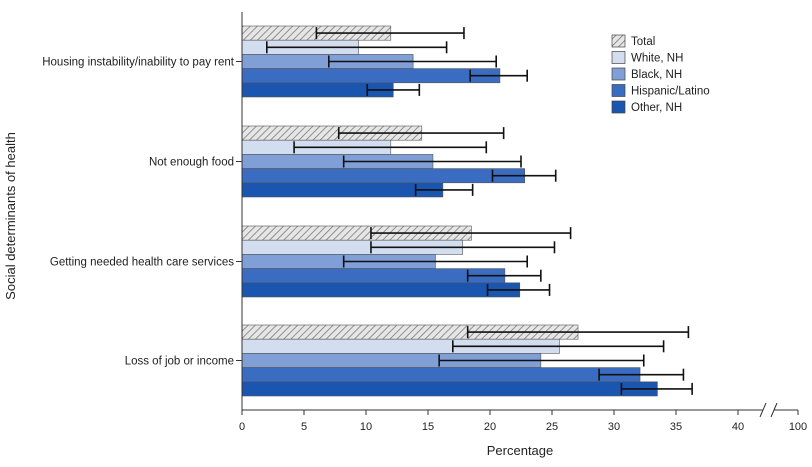 This screenshot has width=812, height=467. Describe the element at coordinates (657, 59) in the screenshot. I see `legend-label-1: White, NH` at that location.